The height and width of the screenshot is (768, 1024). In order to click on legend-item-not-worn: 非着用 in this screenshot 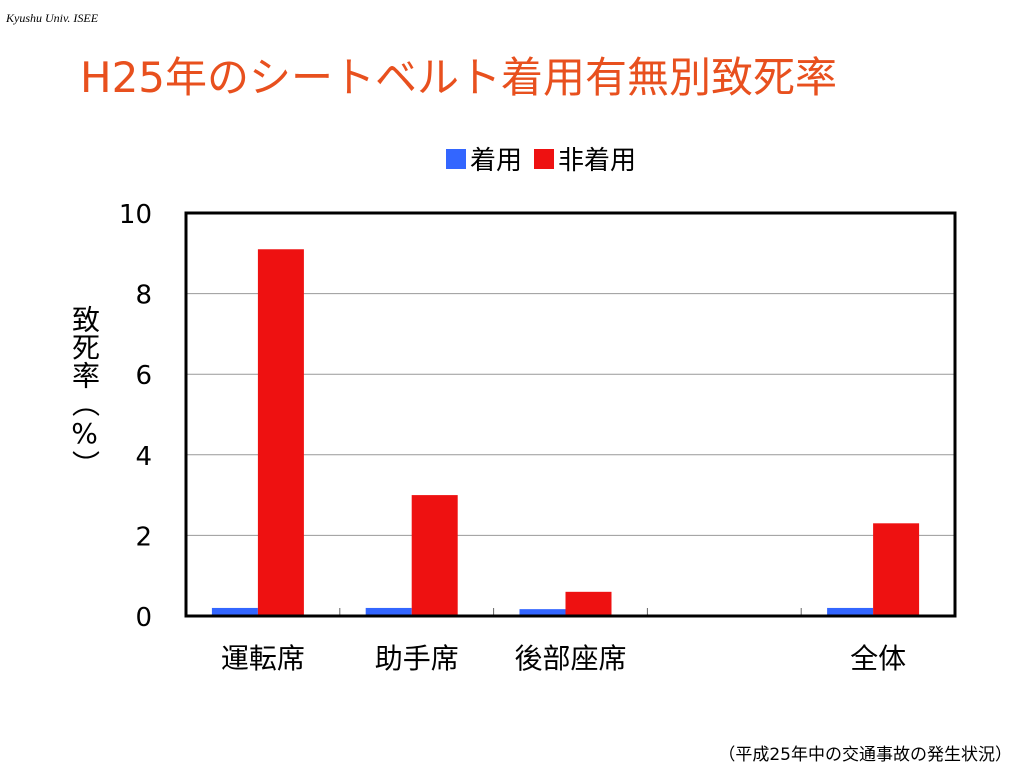, I will do `click(585, 158)`.